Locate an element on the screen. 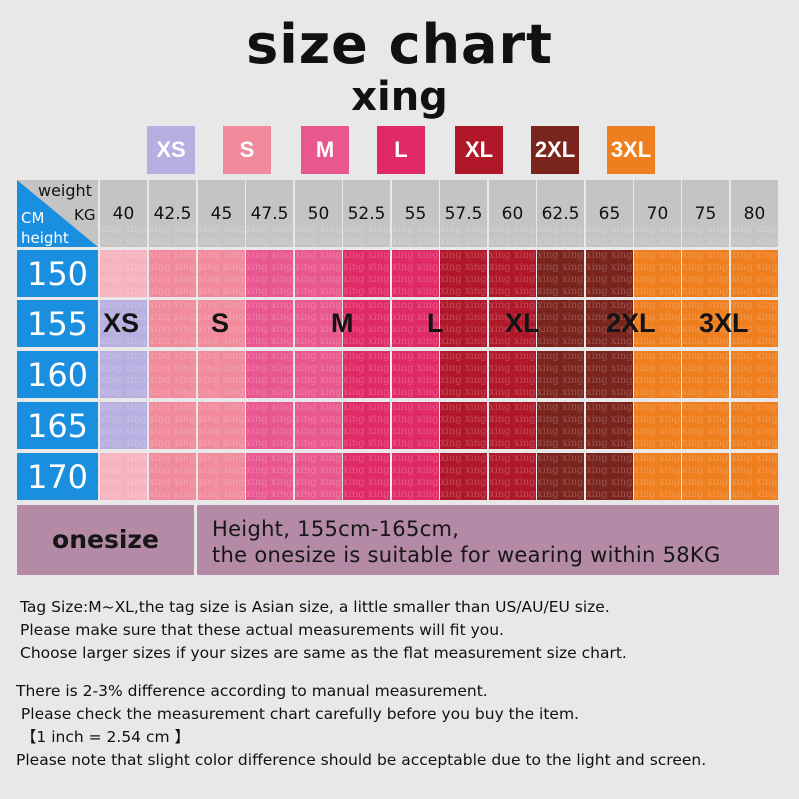  row-size-label-xs: XS is located at coordinates (121, 323).